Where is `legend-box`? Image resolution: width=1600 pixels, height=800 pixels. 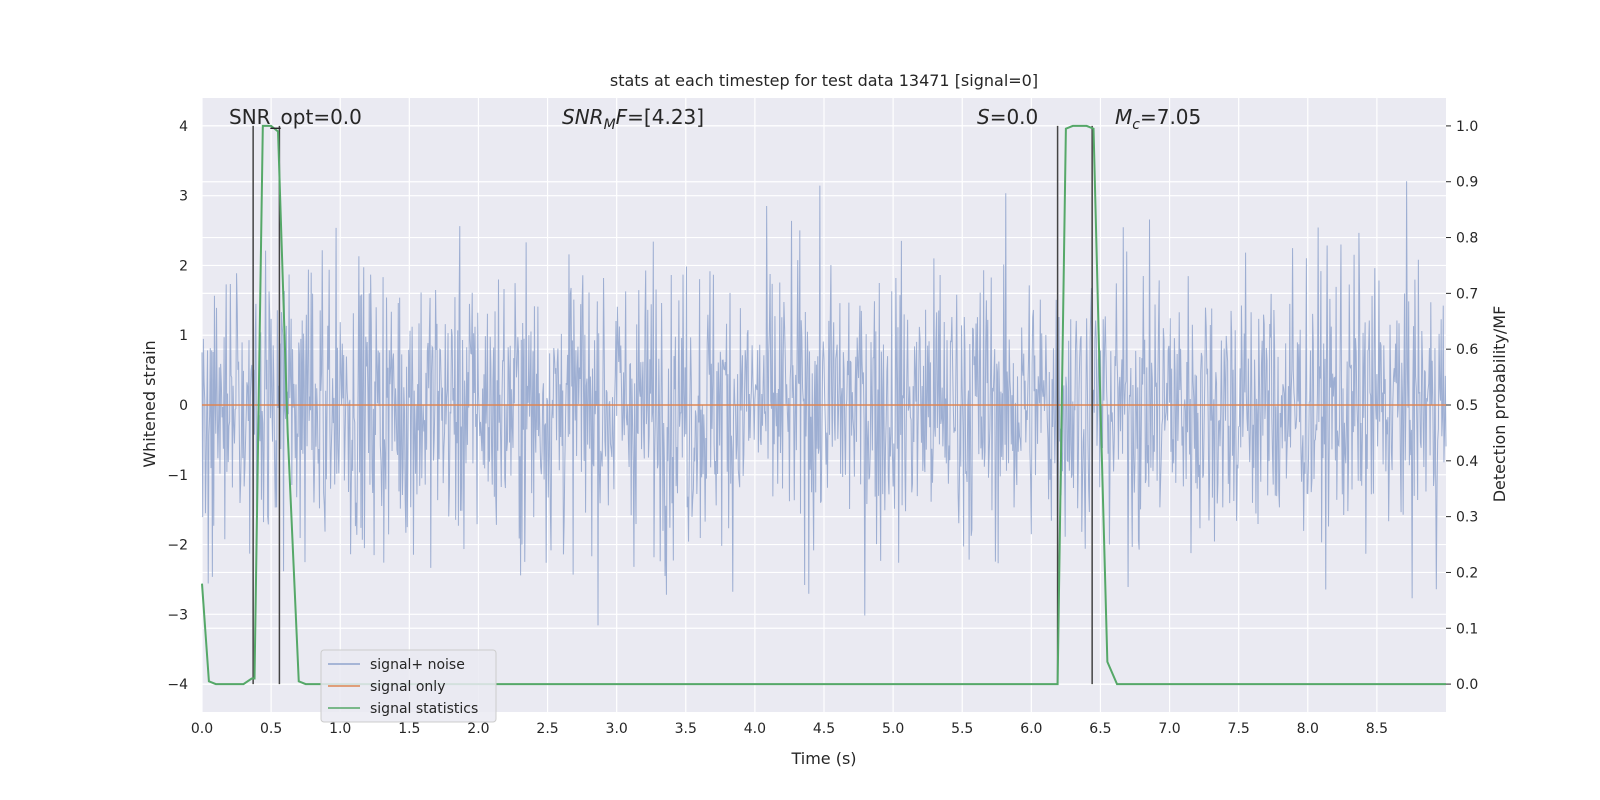 legend-box is located at coordinates (408, 686).